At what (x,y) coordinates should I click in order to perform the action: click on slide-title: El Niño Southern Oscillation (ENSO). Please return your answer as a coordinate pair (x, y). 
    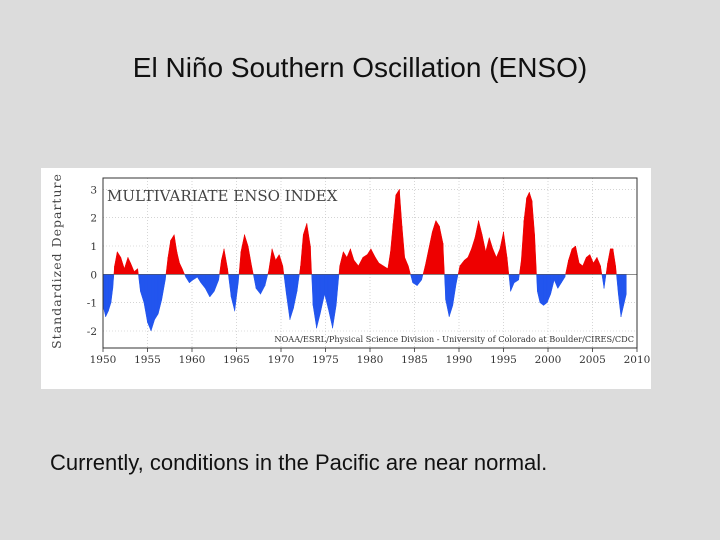
    Looking at the image, I should click on (360, 67).